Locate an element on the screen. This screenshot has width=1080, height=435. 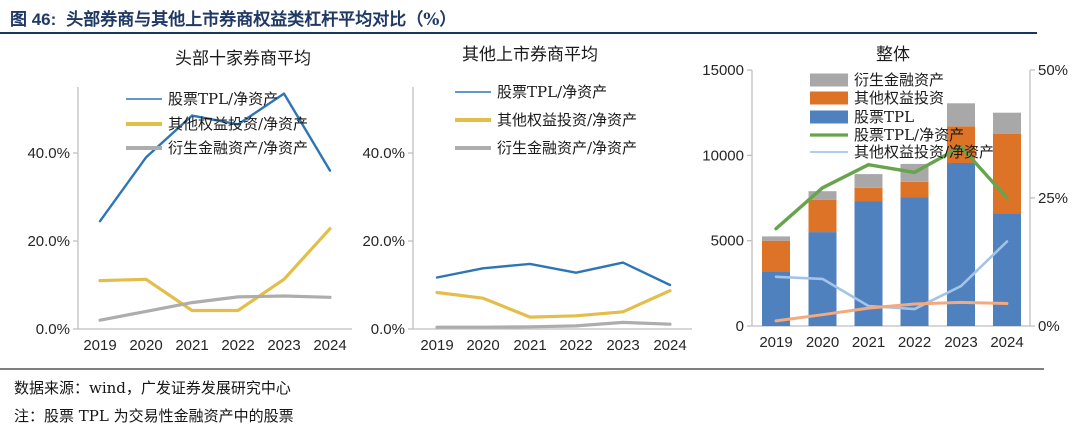
chart-title: 其他上市券商平均 is located at coordinates (530, 55).